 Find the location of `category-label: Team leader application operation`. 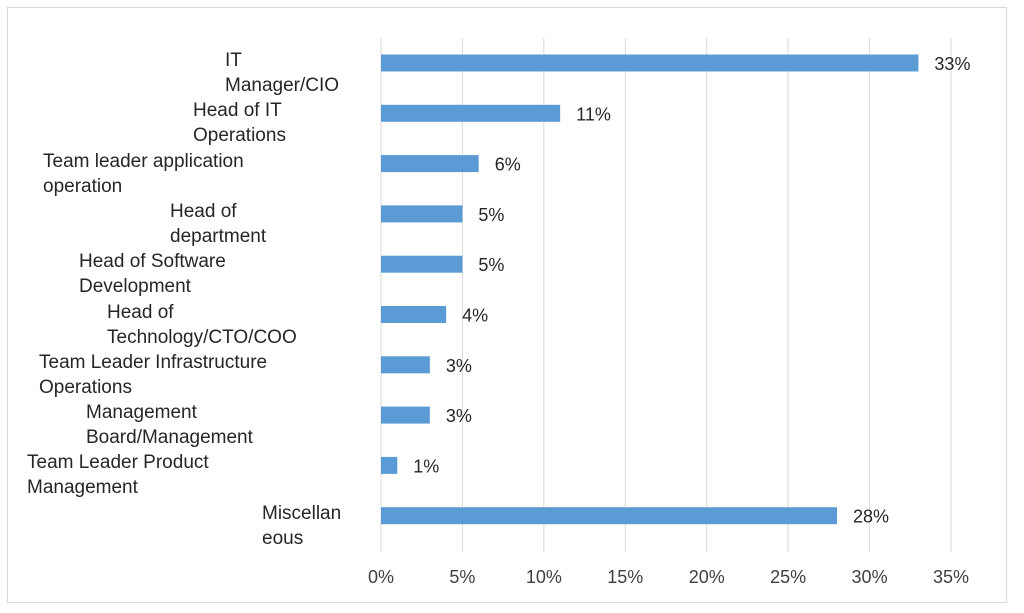

category-label: Team leader application operation is located at coordinates (143, 173).